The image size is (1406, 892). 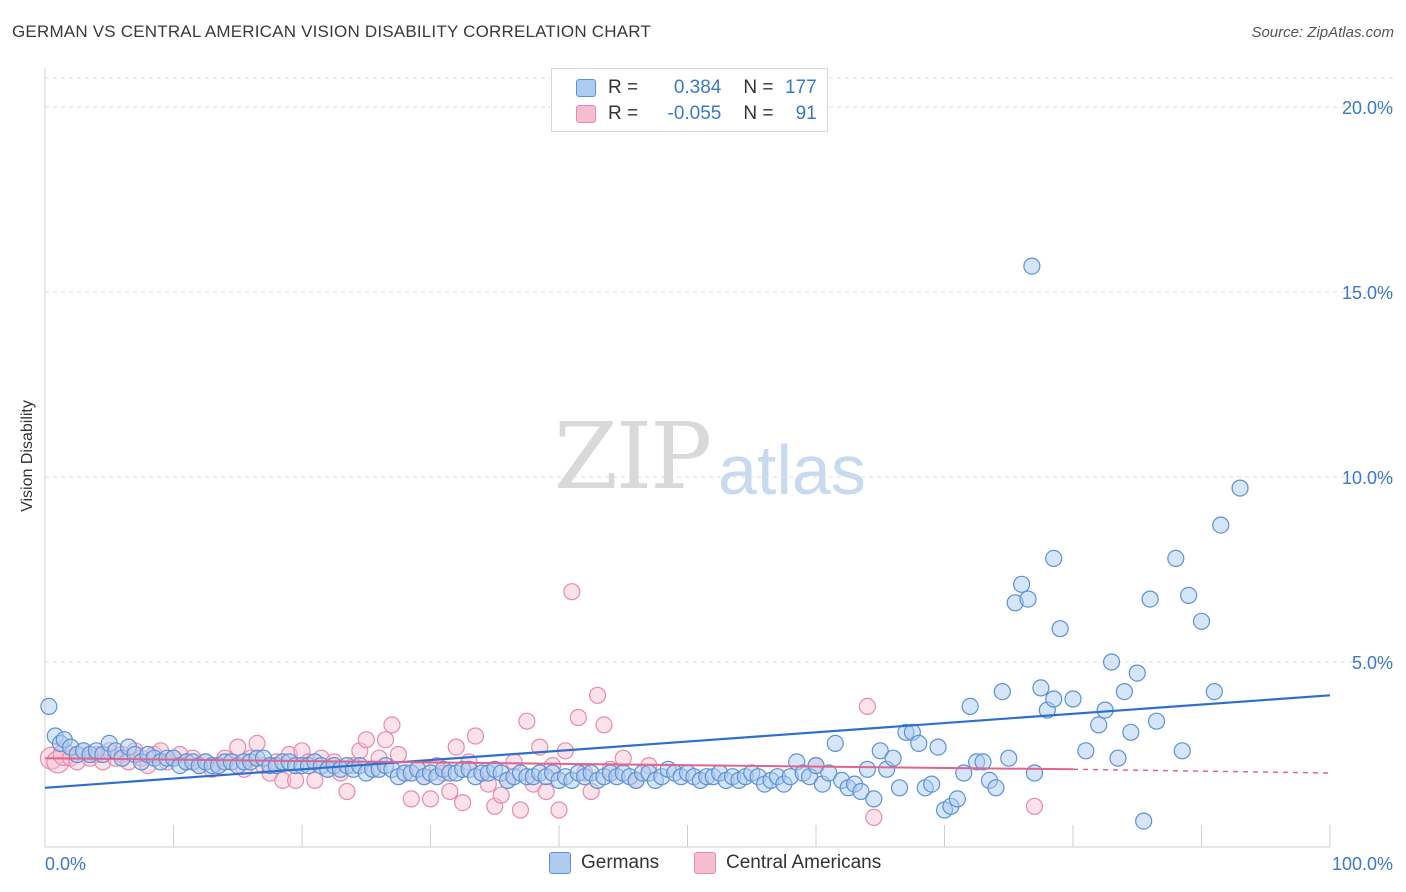 I want to click on central-americans-legend-swatch-icon, so click(x=705, y=863).